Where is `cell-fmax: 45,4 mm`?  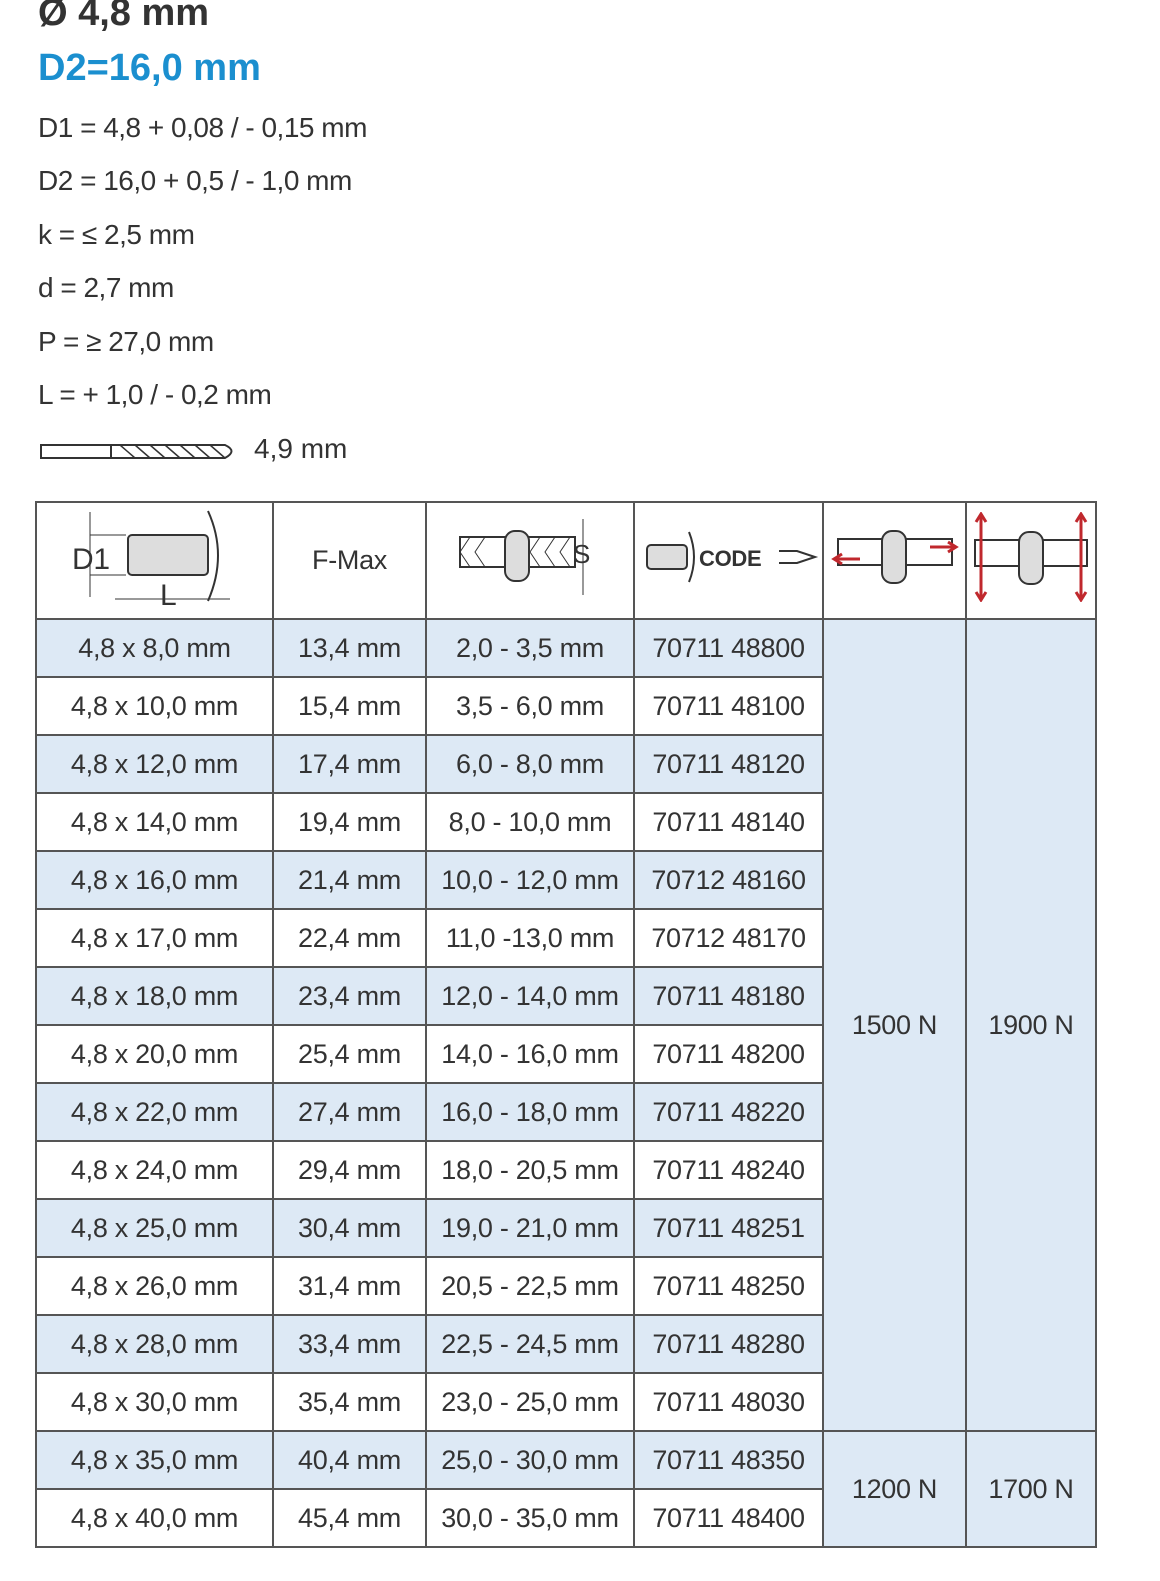
cell-fmax: 45,4 mm is located at coordinates (349, 1518).